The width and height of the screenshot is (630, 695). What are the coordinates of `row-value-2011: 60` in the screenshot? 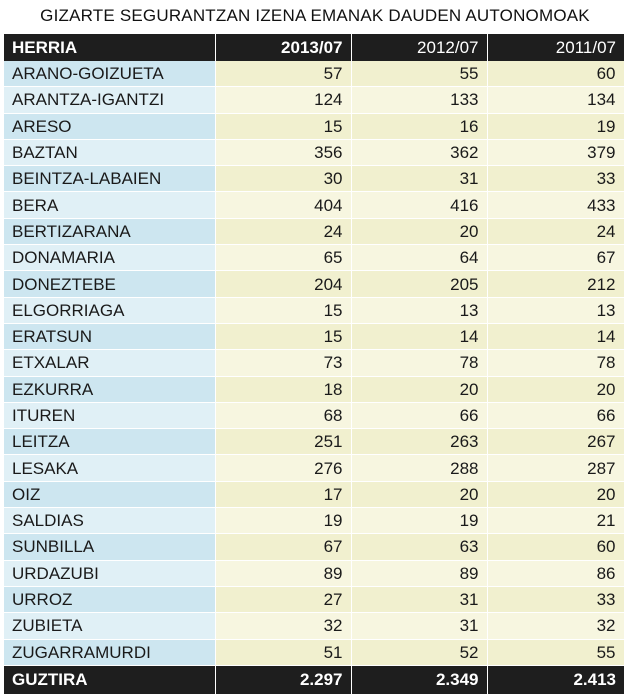 It's located at (556, 547).